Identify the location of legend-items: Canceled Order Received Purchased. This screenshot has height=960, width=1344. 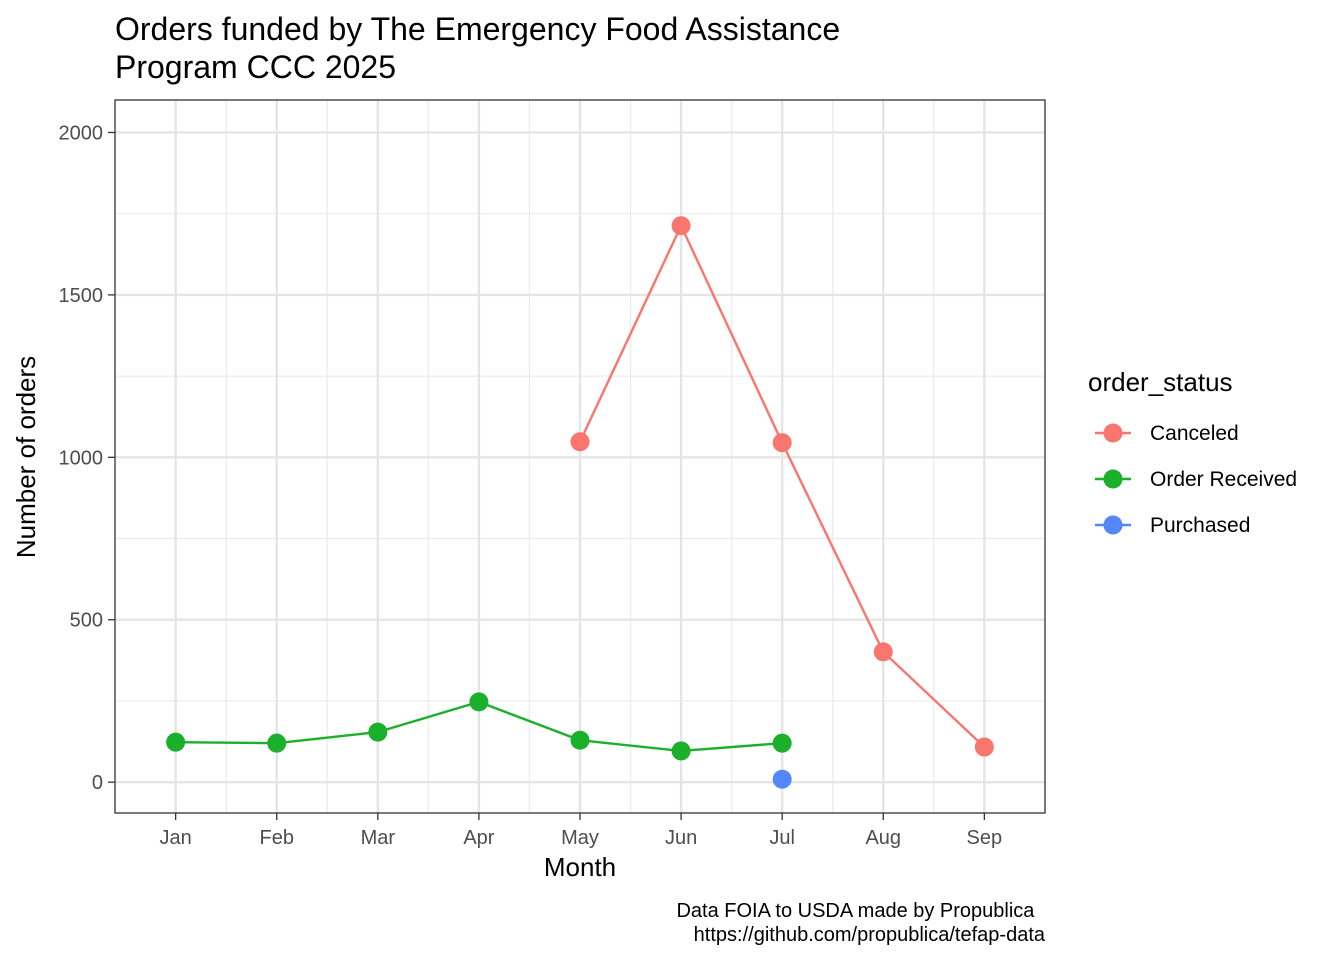
(1196, 479).